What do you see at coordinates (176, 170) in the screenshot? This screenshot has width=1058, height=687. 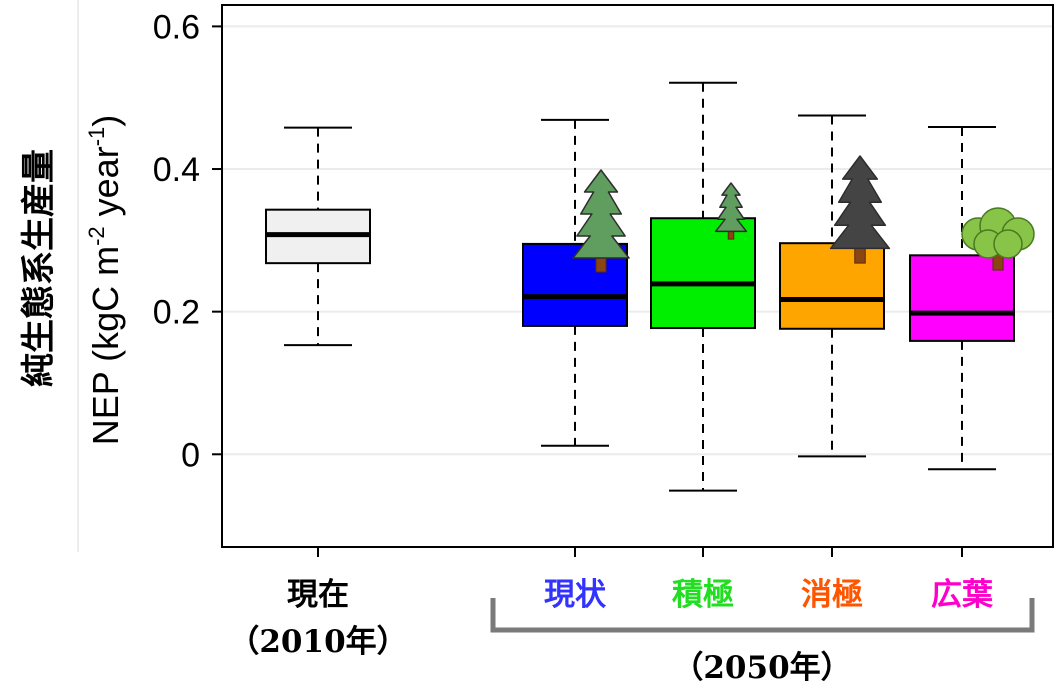 I see `y-tick-label: 0.4` at bounding box center [176, 170].